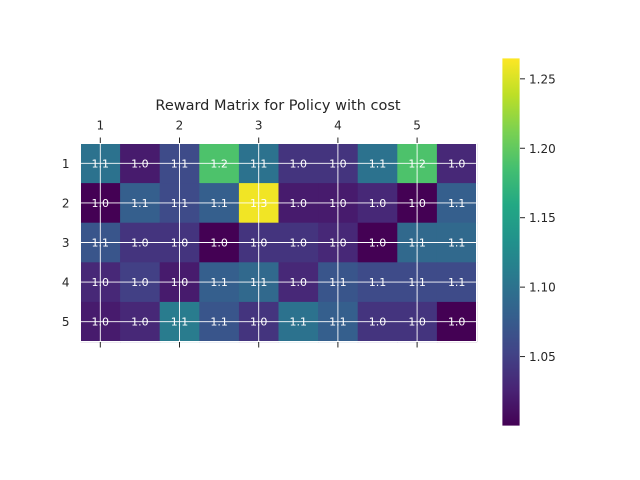 This screenshot has width=640, height=480. What do you see at coordinates (511, 242) in the screenshot?
I see `colorbar` at bounding box center [511, 242].